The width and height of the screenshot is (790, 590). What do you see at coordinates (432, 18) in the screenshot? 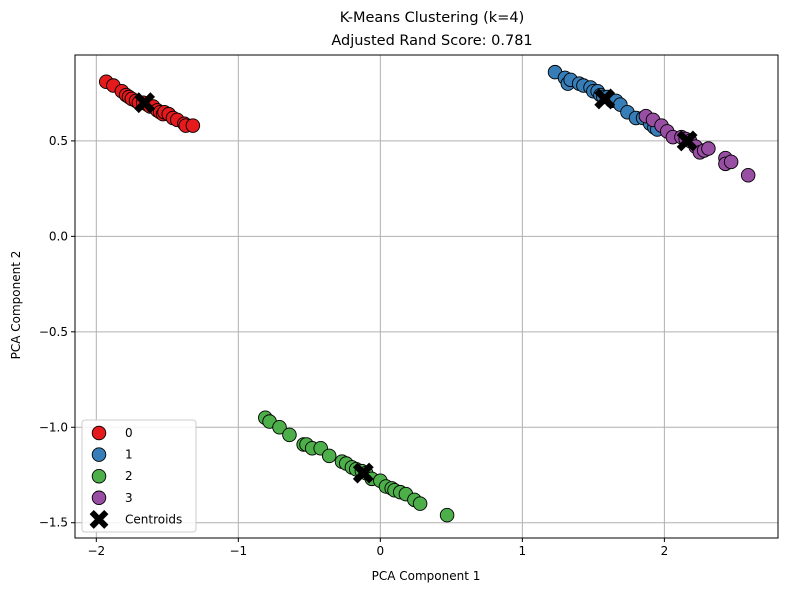
I see `chart-title: K-Means Clustering (k=4)` at bounding box center [432, 18].